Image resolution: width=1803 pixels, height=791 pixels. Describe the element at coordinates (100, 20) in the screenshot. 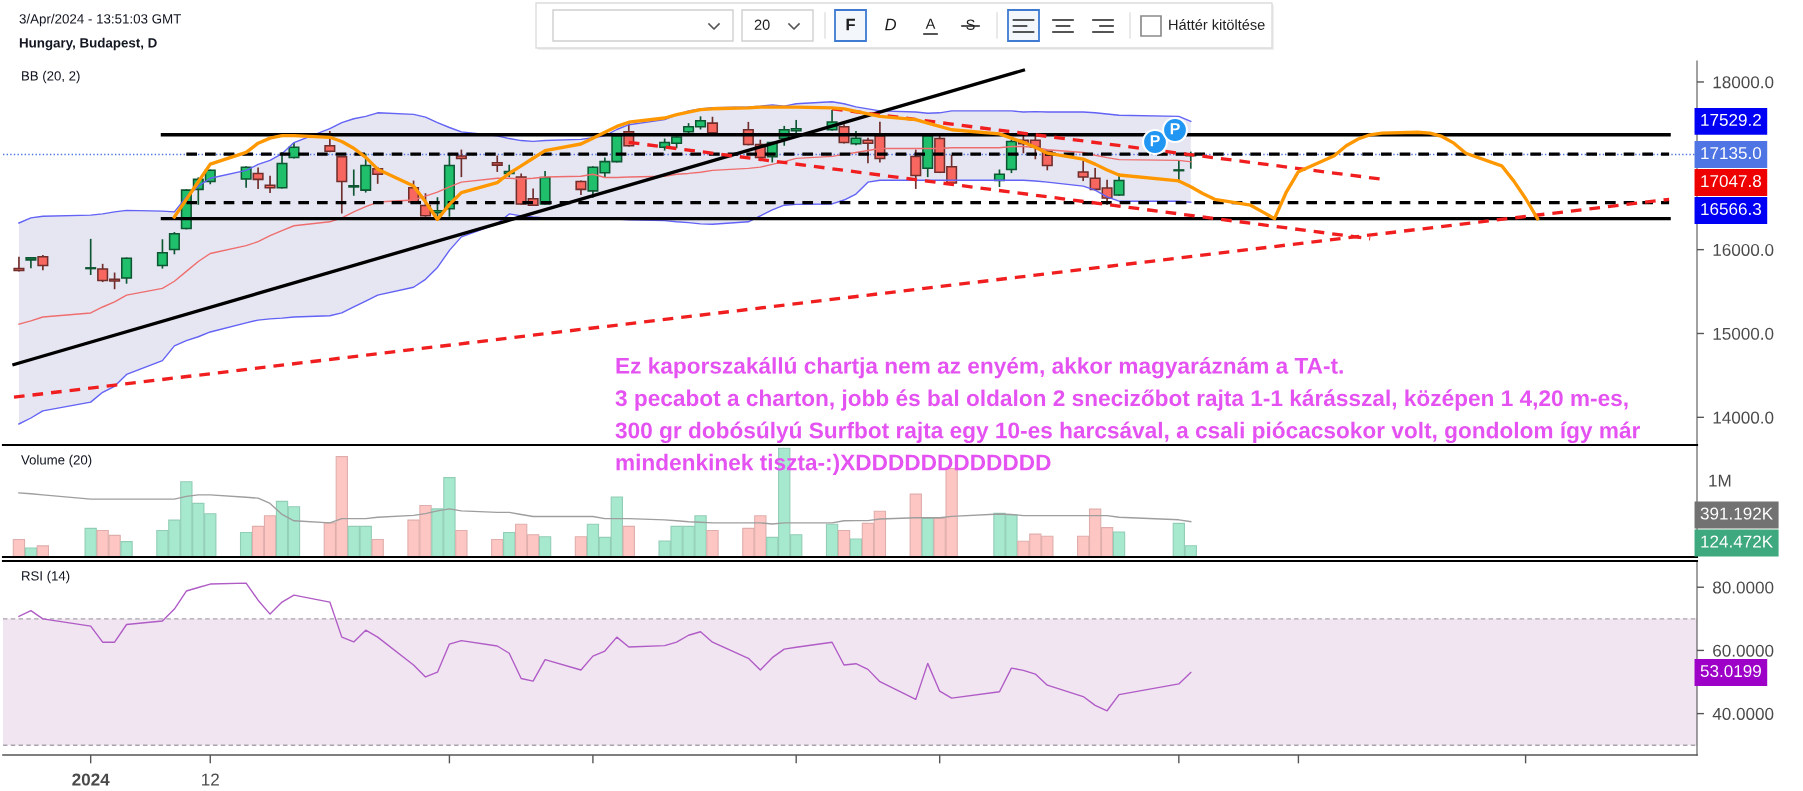

I see `text: 3/Apr/2024 - 13:51:03 GMT` at that location.